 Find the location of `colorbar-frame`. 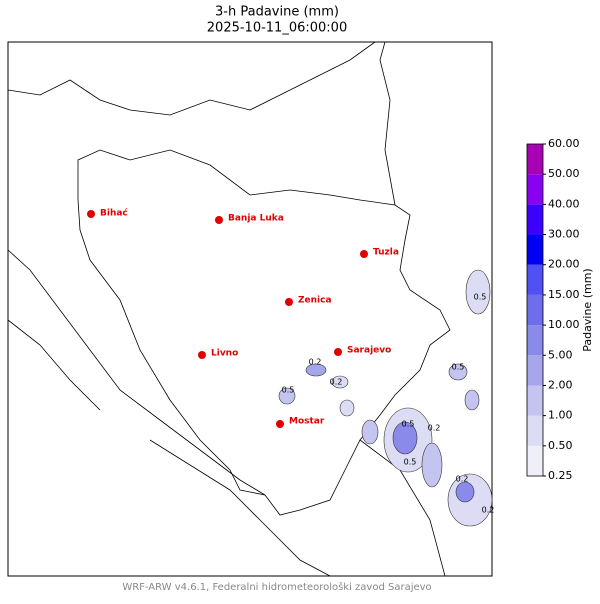

colorbar-frame is located at coordinates (535, 310).